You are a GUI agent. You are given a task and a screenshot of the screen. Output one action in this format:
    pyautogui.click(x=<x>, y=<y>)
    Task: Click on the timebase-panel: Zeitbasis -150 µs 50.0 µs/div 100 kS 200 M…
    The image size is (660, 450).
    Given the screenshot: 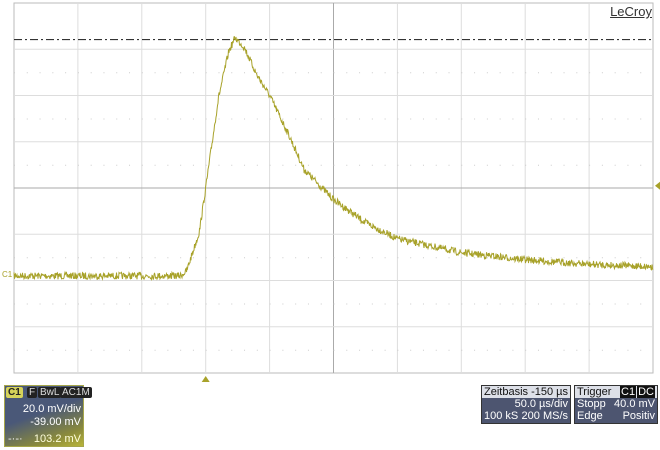 What is the action you would take?
    pyautogui.click(x=526, y=404)
    